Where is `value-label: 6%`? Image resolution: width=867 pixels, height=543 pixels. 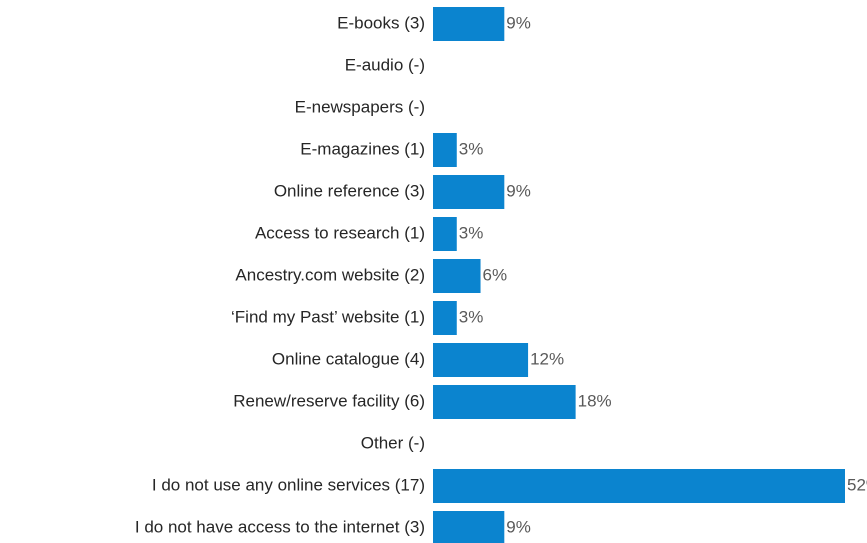
value-label: 6% is located at coordinates (495, 274).